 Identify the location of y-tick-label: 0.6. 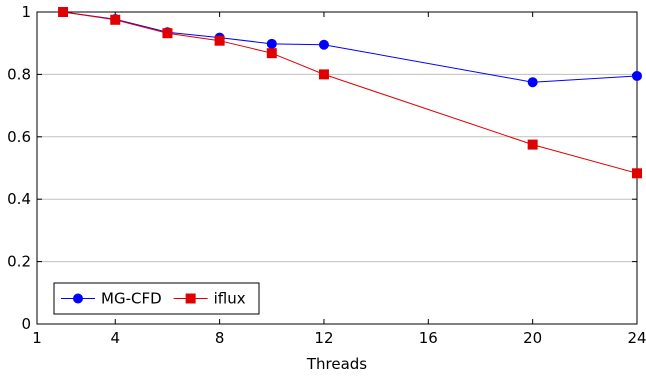
(19, 137).